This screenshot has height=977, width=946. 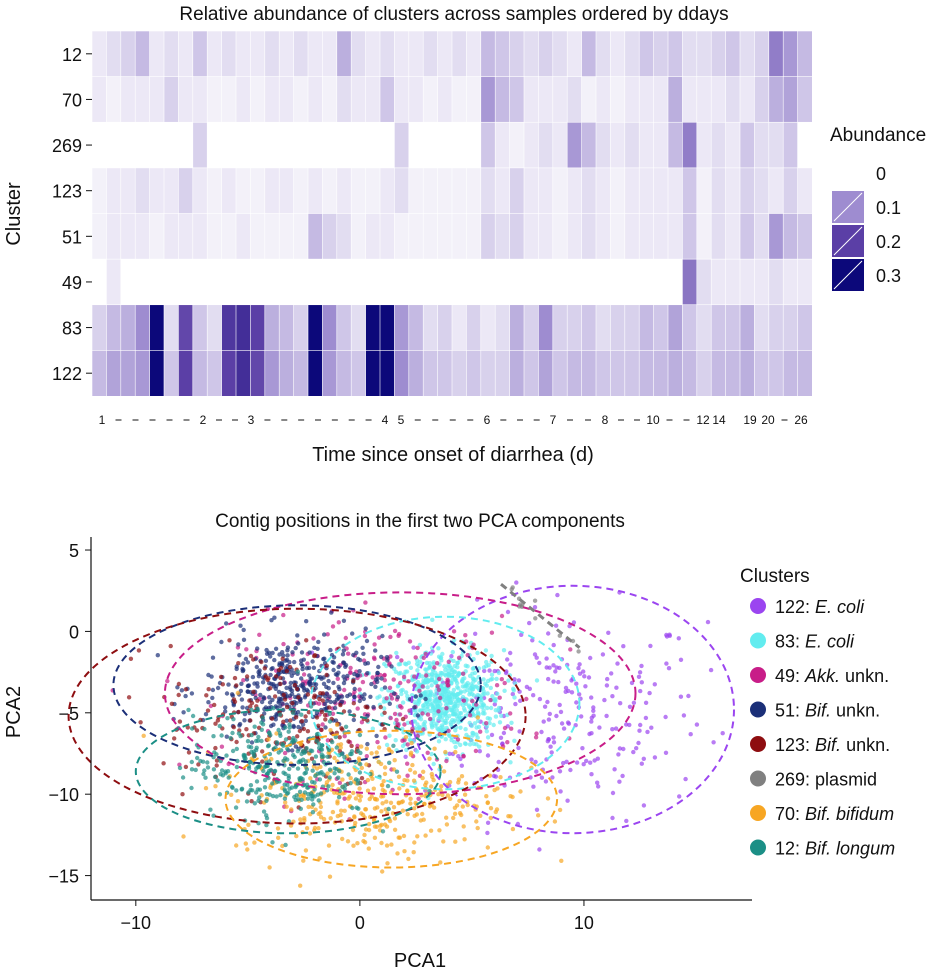 What do you see at coordinates (750, 420) in the screenshot?
I see `heatmap-x-tick-label-19: 19` at bounding box center [750, 420].